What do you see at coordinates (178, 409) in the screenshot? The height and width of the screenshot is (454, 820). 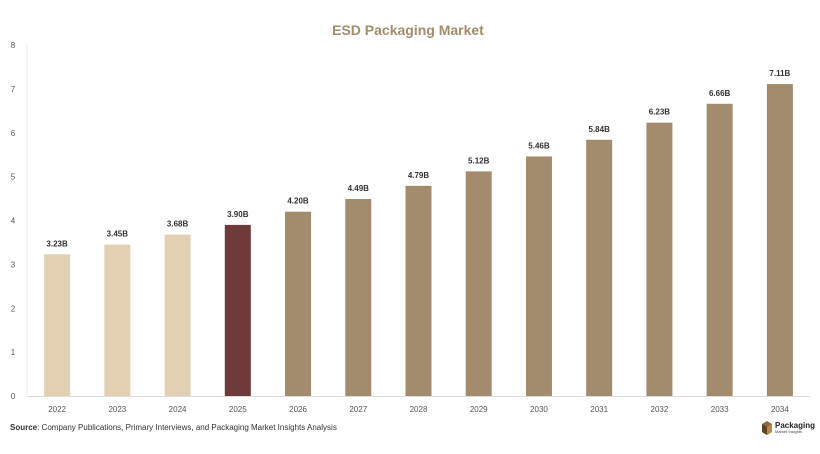 I see `x-tick-label-2024: 2024` at bounding box center [178, 409].